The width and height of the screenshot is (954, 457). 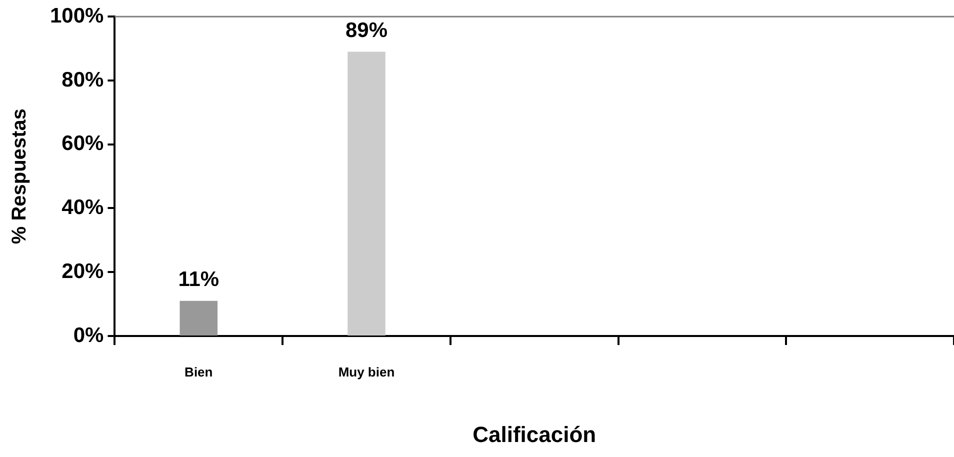 I want to click on y-tick-label: 80%, so click(x=83, y=80).